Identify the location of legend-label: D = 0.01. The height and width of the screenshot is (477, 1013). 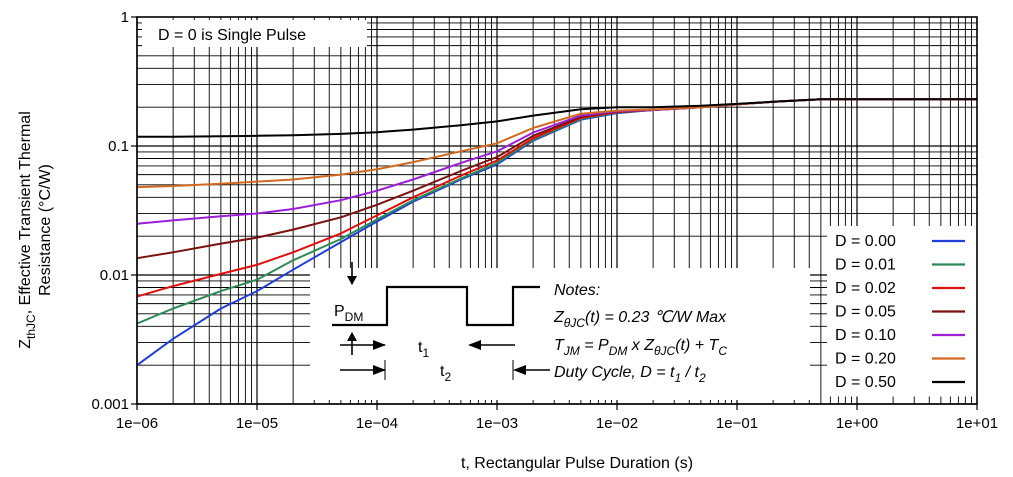
(865, 265).